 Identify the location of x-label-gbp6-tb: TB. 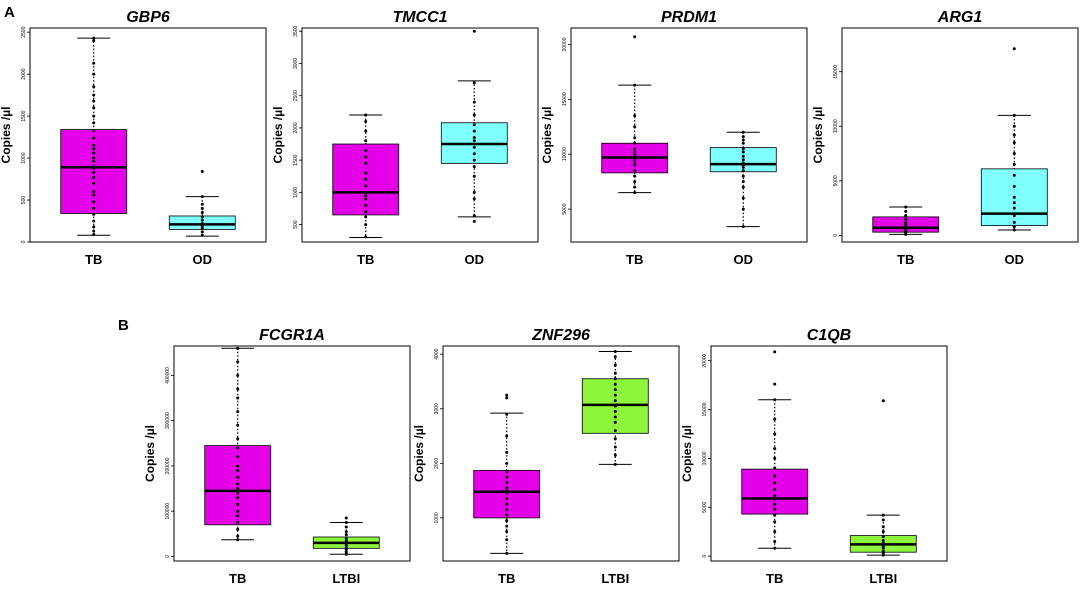
(93, 259).